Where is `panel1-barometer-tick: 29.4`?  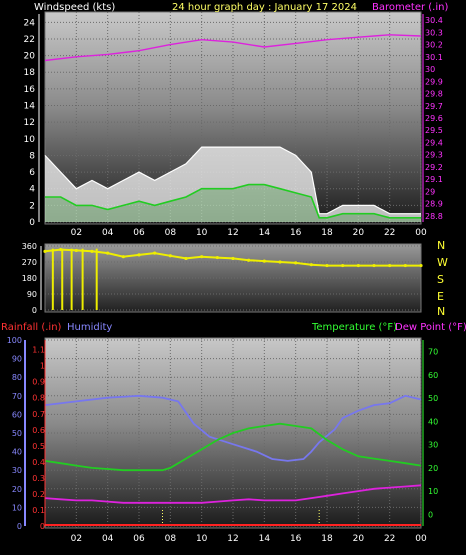 panel1-barometer-tick: 29.4 is located at coordinates (434, 142).